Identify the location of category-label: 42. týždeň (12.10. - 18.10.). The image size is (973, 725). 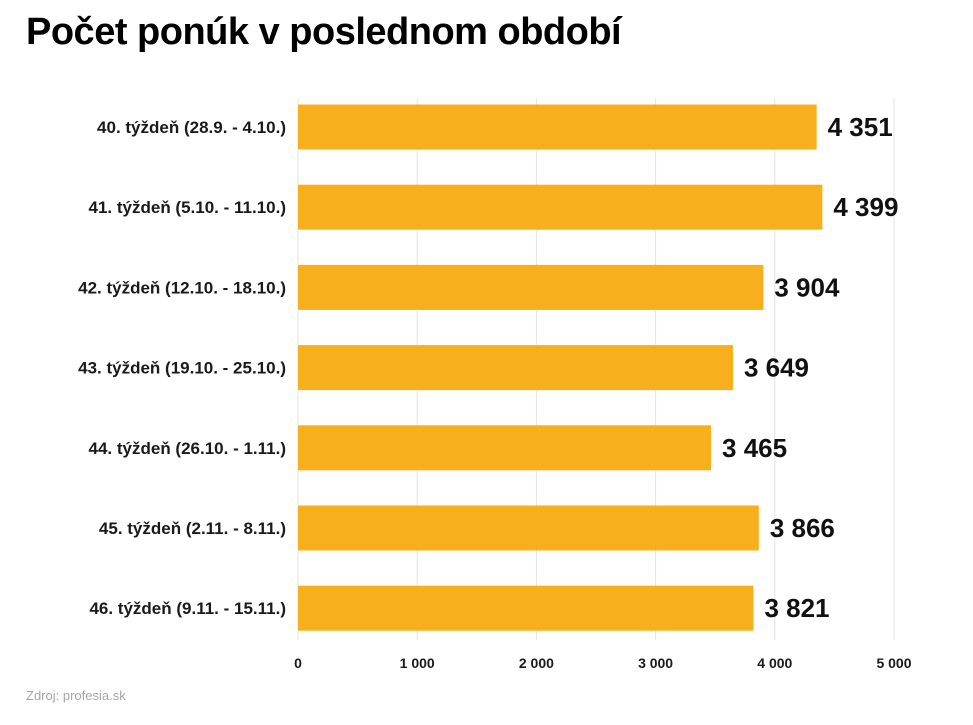
(182, 287).